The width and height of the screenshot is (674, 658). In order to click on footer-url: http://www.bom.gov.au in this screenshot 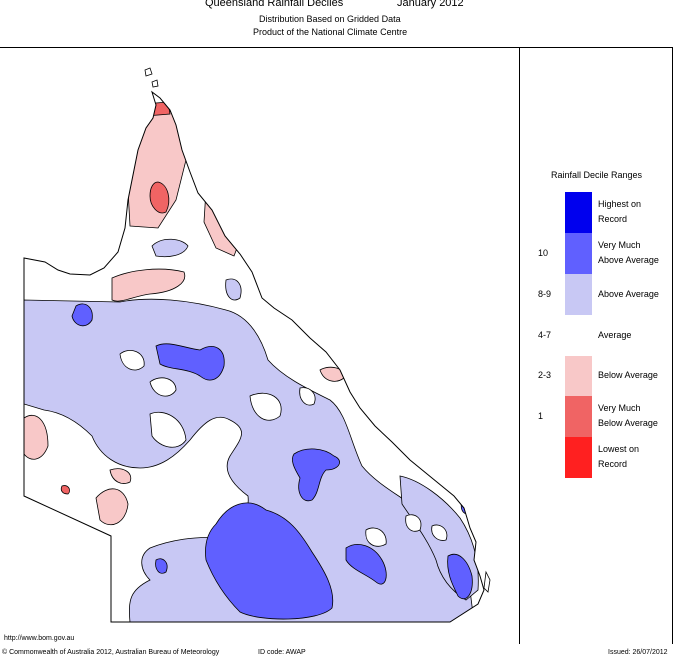, I will do `click(39, 638)`.